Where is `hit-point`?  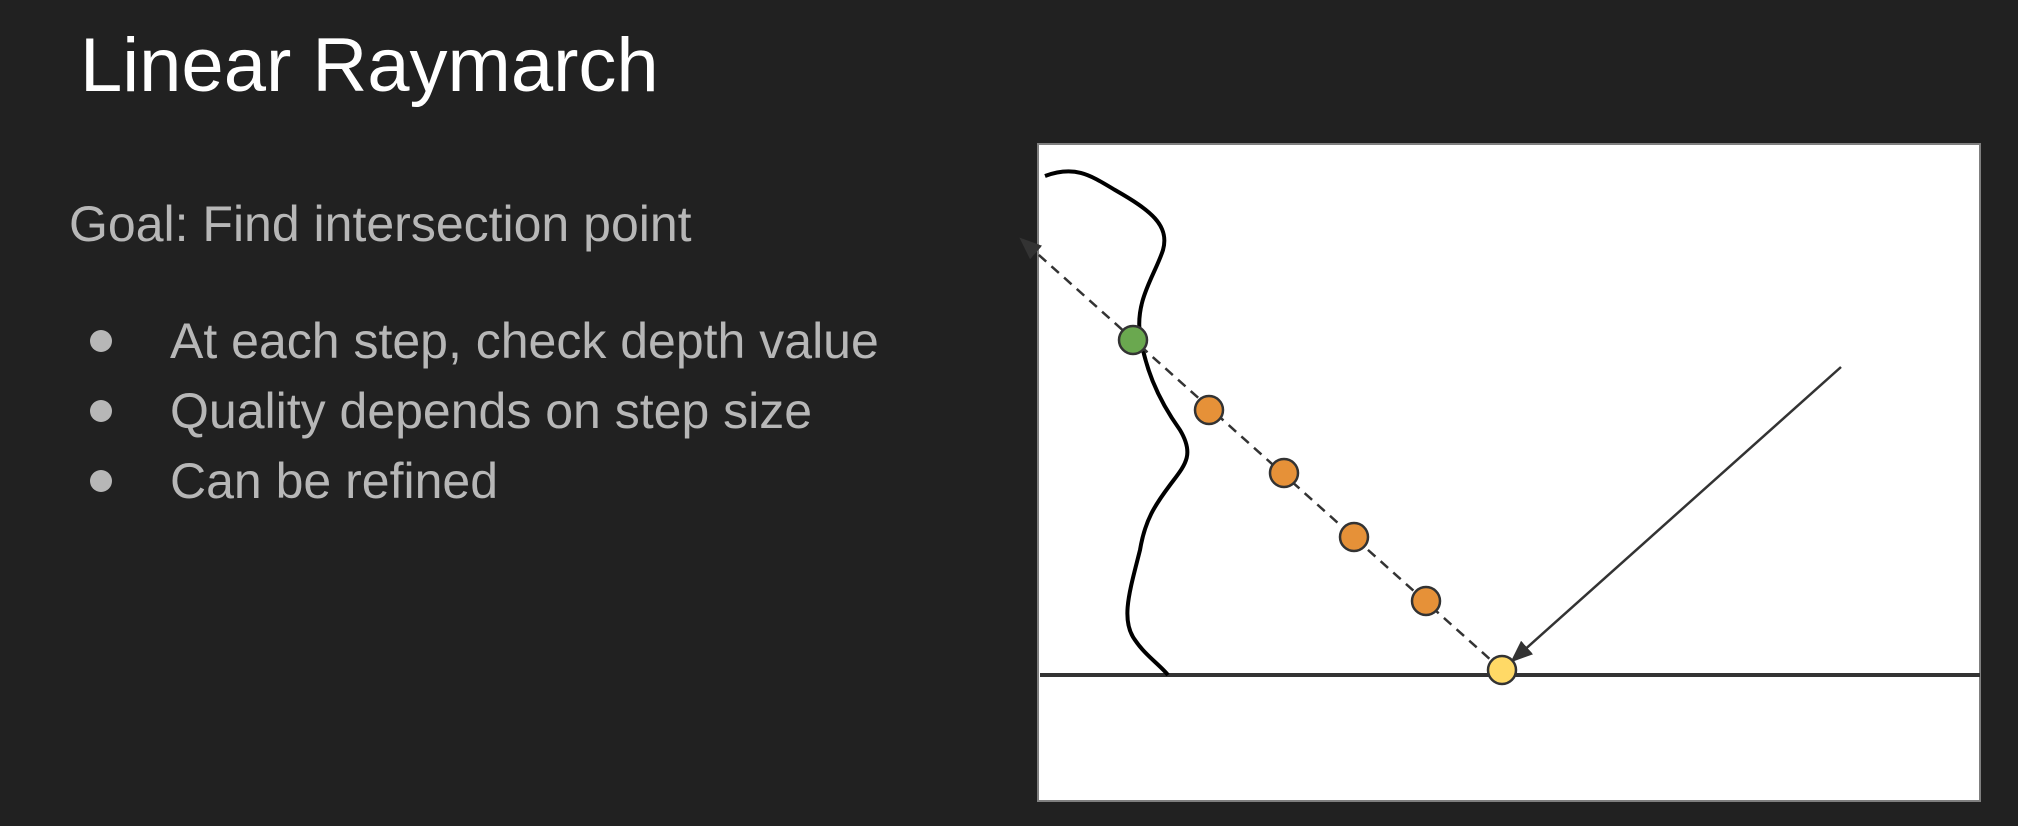 hit-point is located at coordinates (1133, 340).